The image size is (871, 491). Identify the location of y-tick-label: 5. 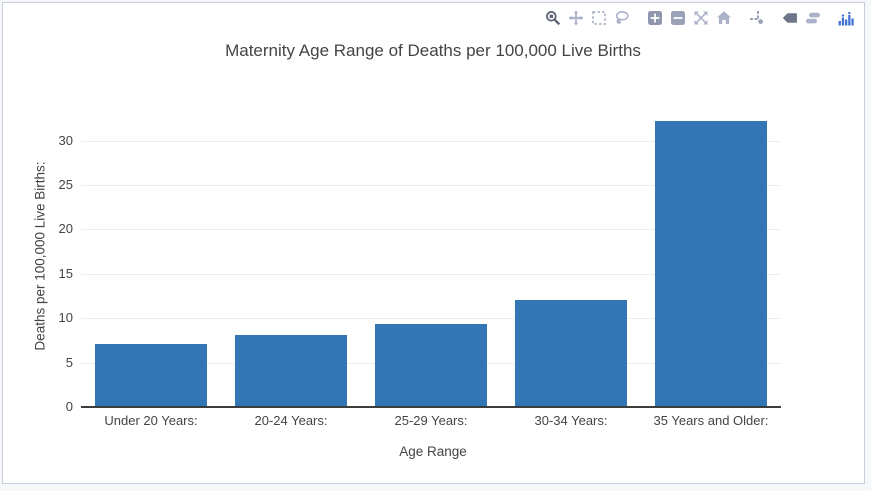
(69, 362).